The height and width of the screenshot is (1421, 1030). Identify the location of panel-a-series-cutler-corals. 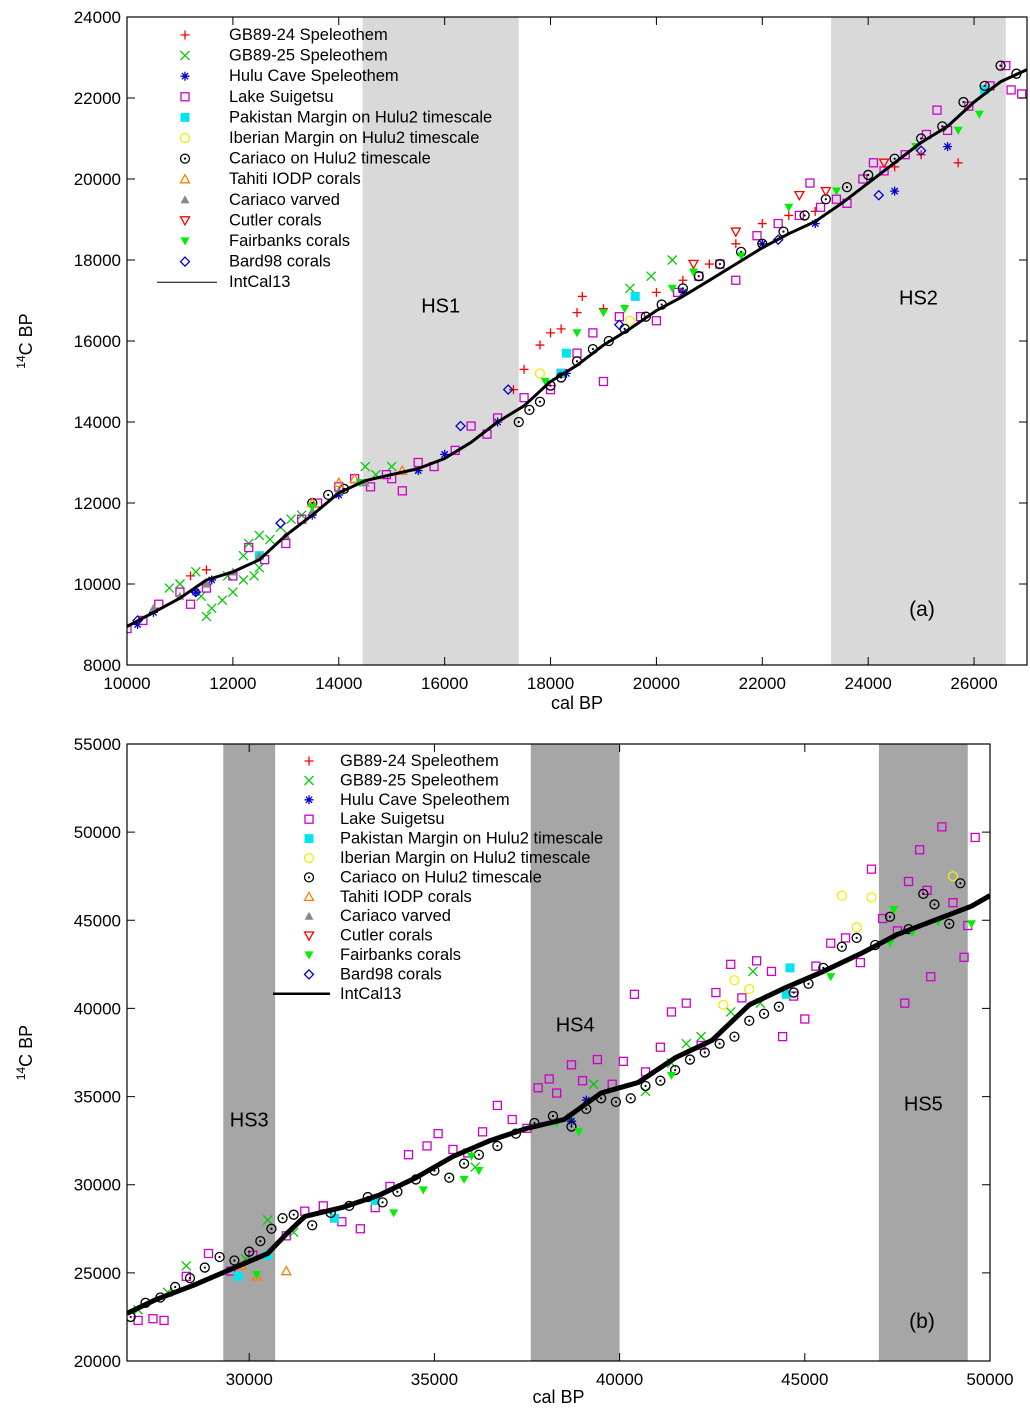
(788, 214).